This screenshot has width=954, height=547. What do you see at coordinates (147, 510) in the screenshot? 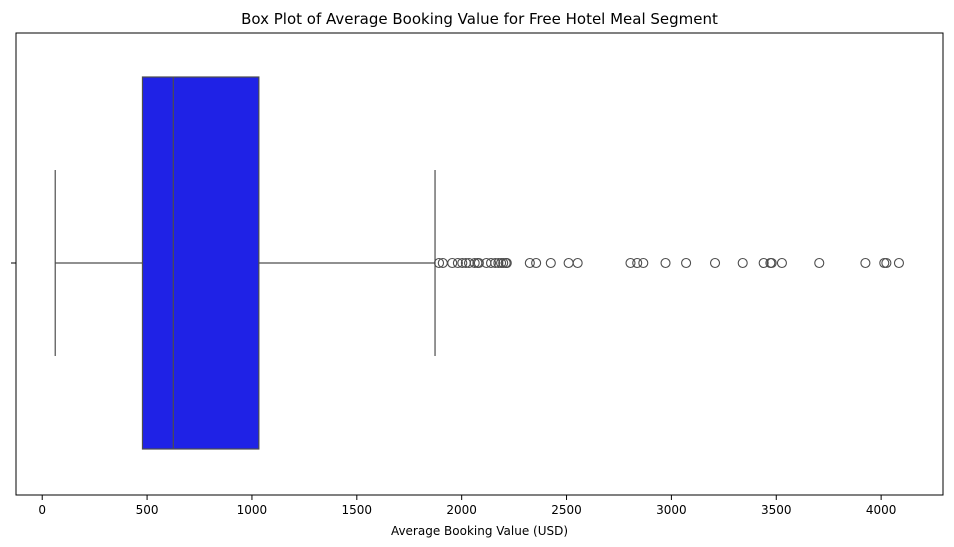
I see `x-tick-label: 500` at bounding box center [147, 510].